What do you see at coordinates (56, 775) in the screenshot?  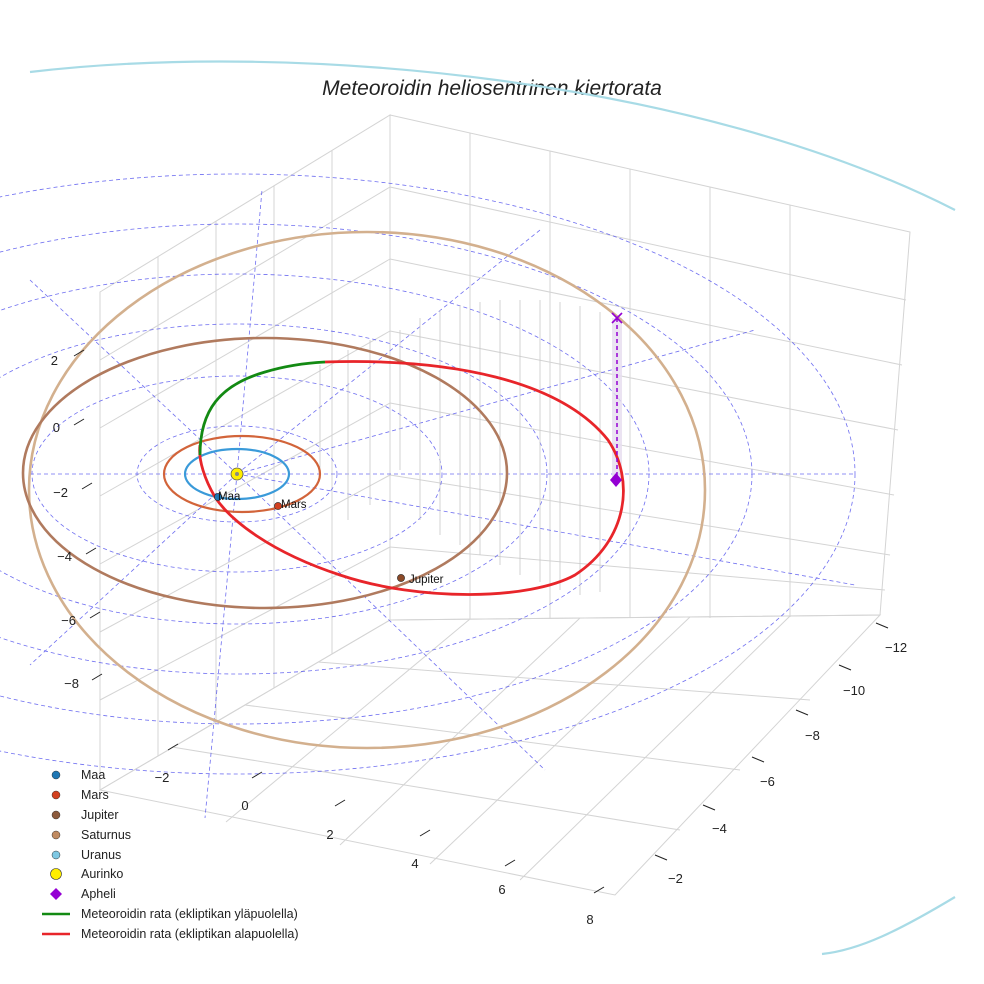 I see `legend-symbol-earth` at bounding box center [56, 775].